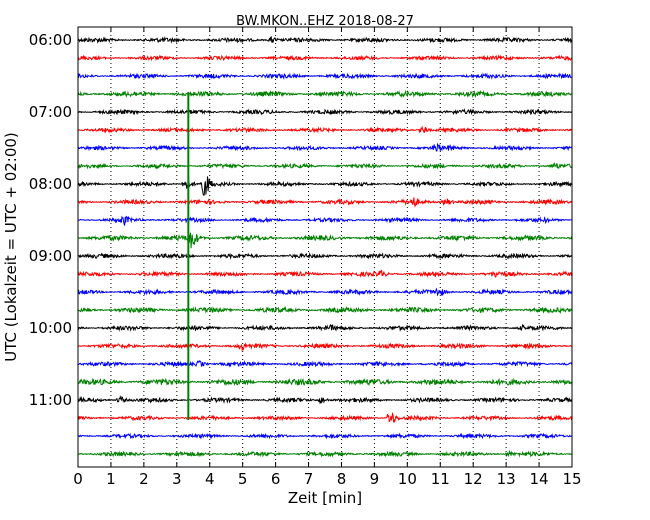 The width and height of the screenshot is (650, 520). Describe the element at coordinates (276, 479) in the screenshot. I see `x-tick-label: 6` at that location.